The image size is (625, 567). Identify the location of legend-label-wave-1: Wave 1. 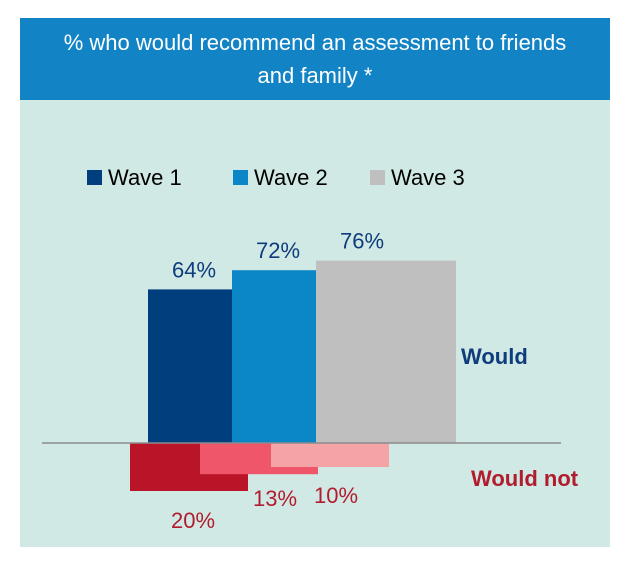
(145, 177).